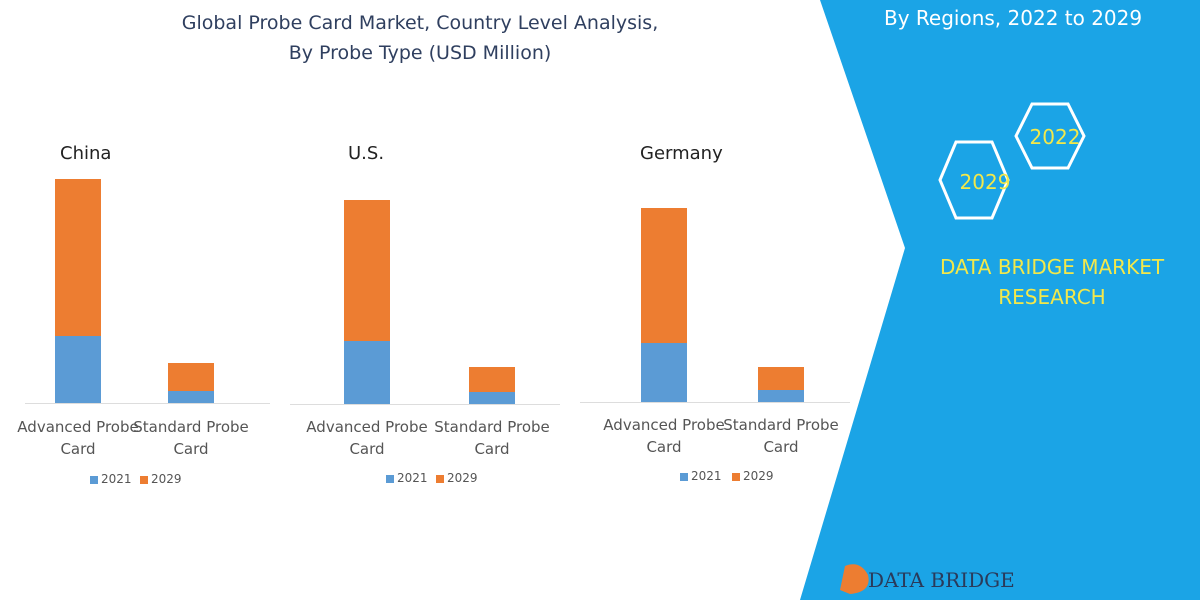  I want to click on chart-title: China, so click(86, 153).